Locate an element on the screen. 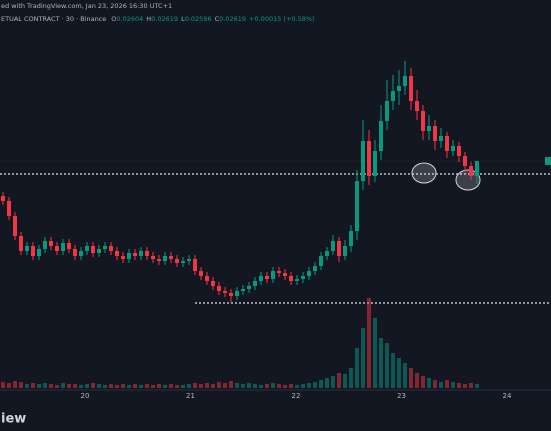 This screenshot has width=551, height=431. x-tick-label: 20 is located at coordinates (85, 396).